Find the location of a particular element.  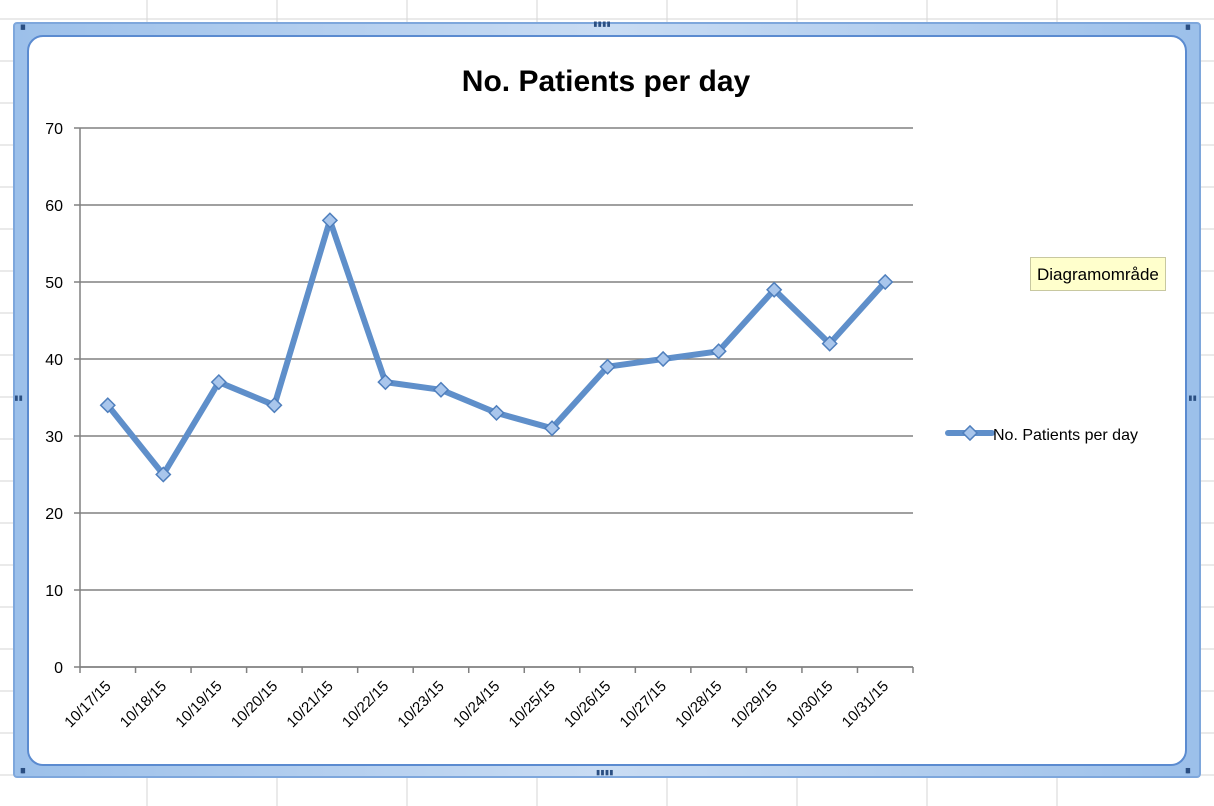

legend-series-label: No. Patients per day is located at coordinates (1065, 435).